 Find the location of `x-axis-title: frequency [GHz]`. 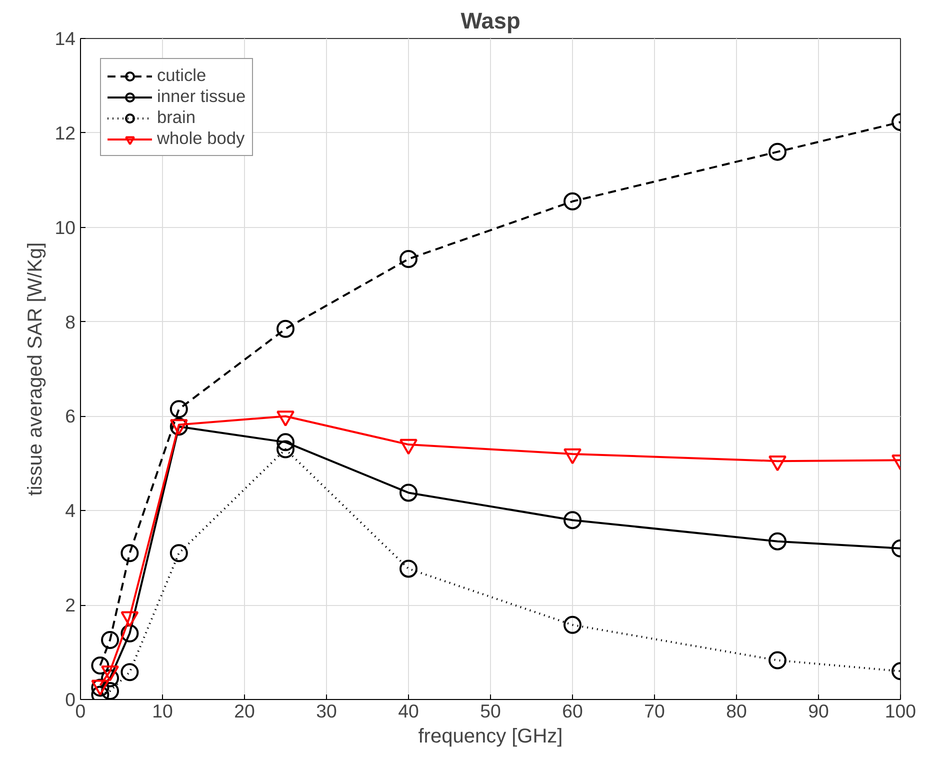

x-axis-title: frequency [GHz] is located at coordinates (490, 737).